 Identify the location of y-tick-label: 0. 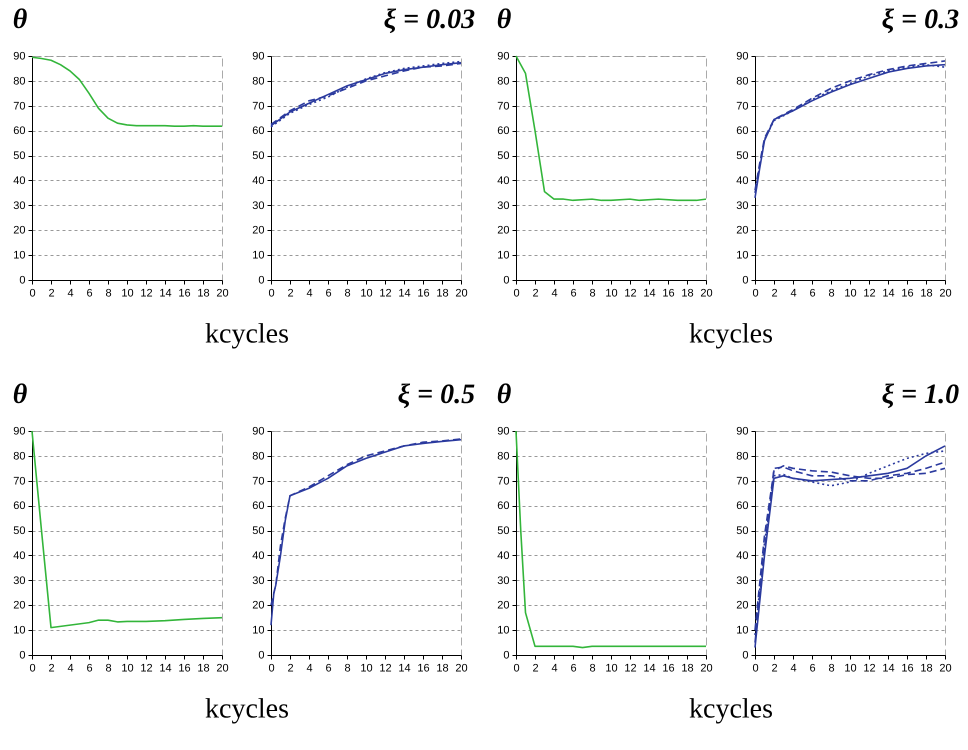
(506, 280).